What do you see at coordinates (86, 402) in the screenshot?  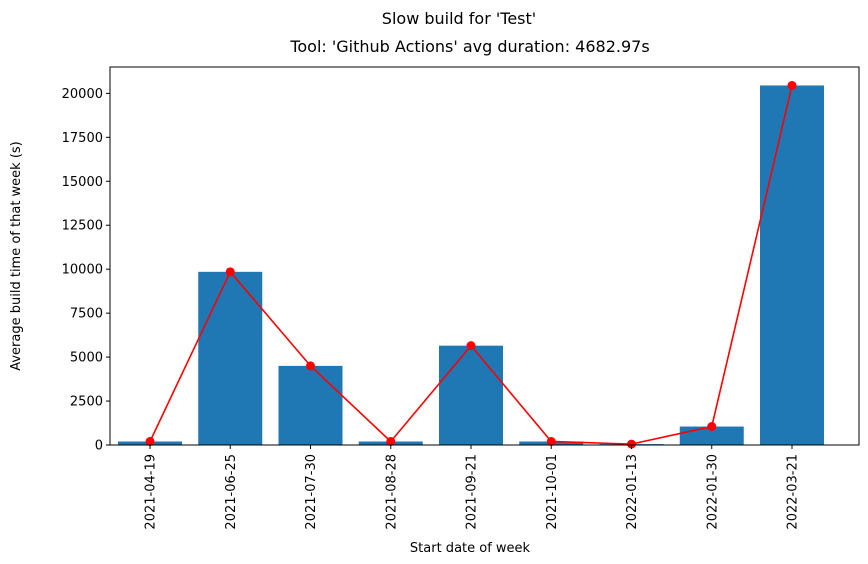 I see `y-tick-label: 2500` at bounding box center [86, 402].